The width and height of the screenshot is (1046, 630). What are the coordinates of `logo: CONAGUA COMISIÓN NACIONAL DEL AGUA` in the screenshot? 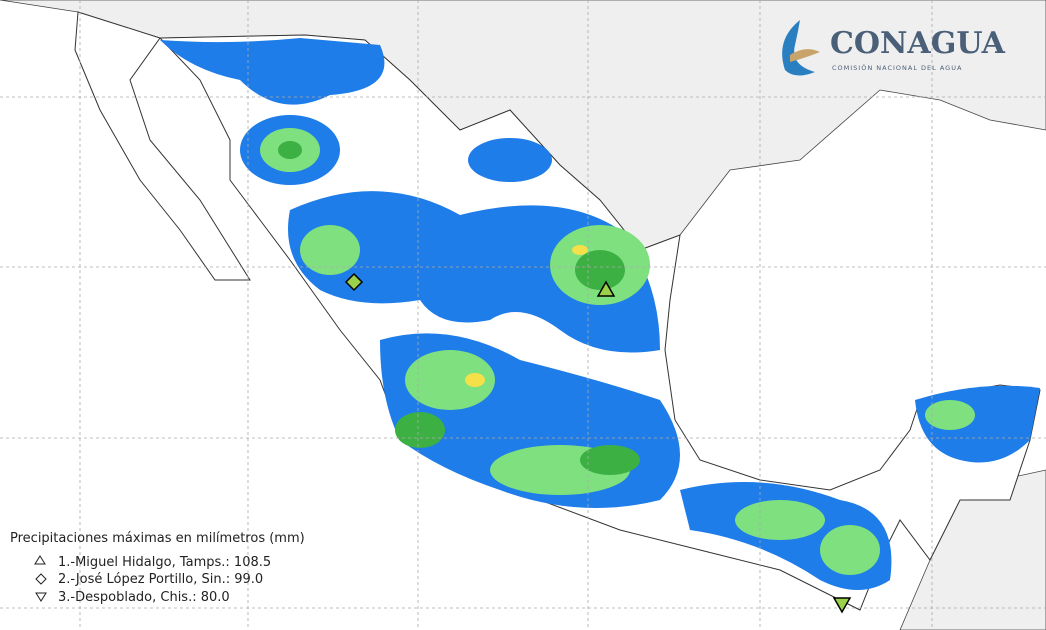 It's located at (894, 48).